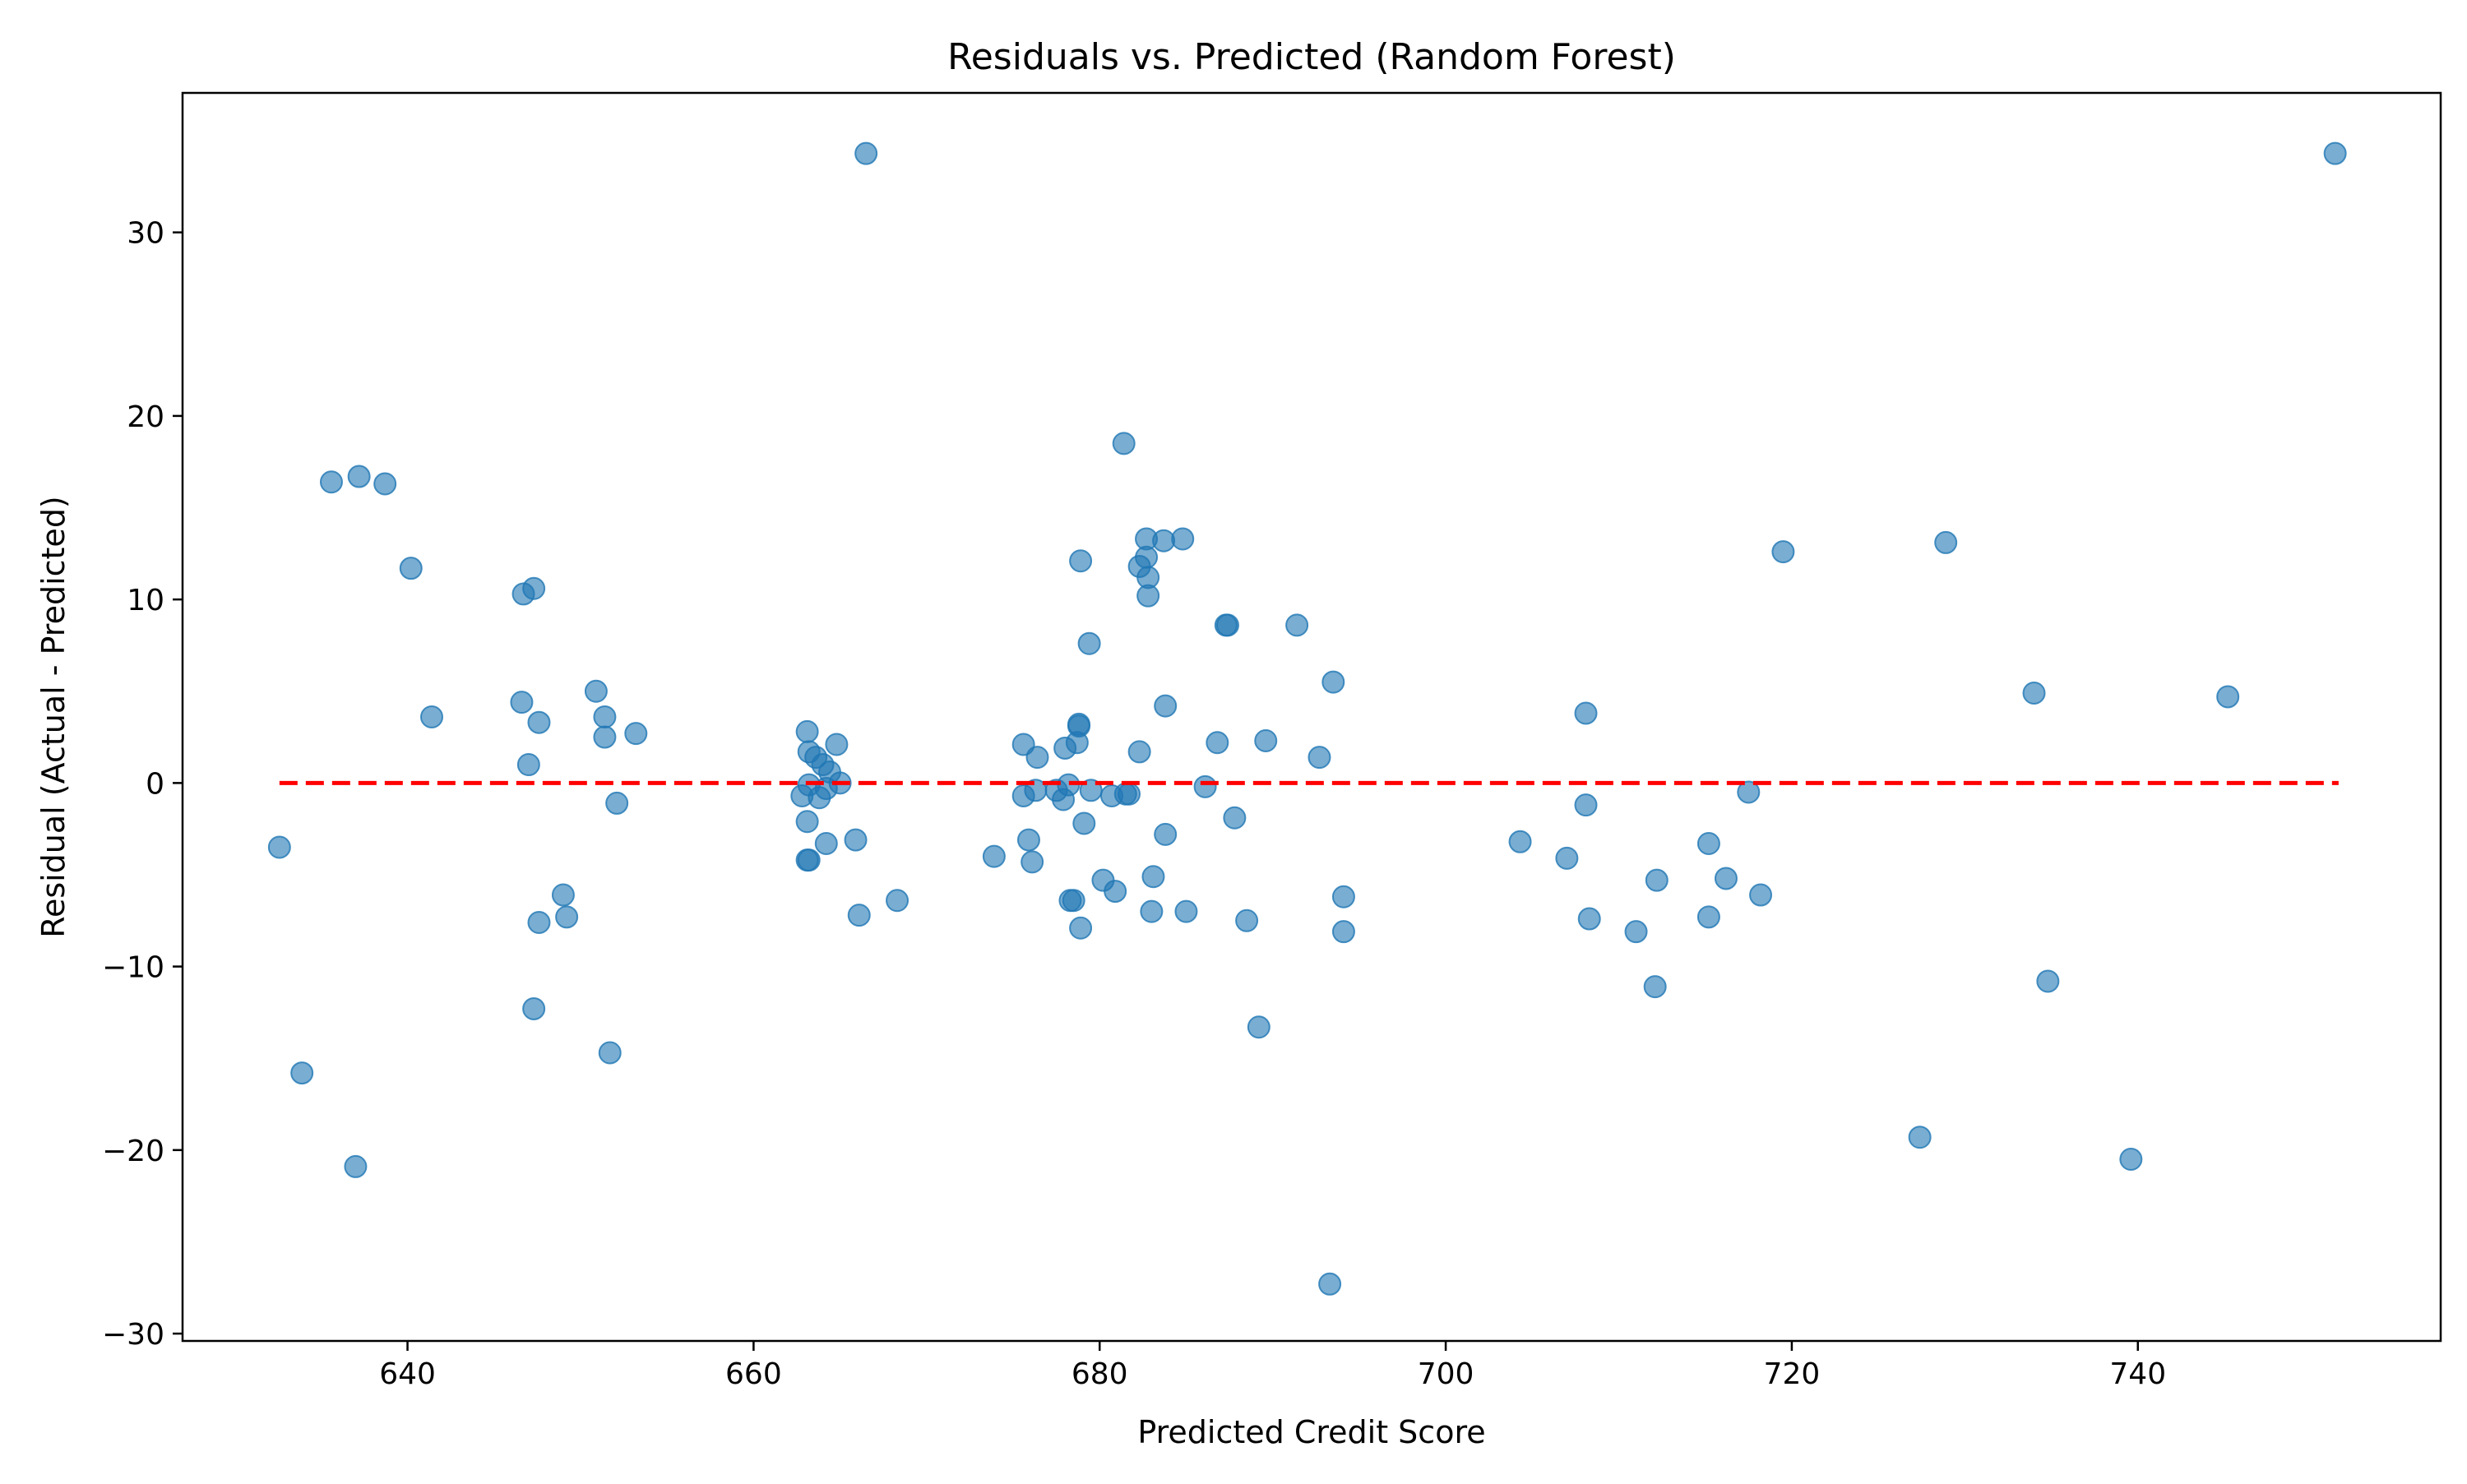  Describe the element at coordinates (145, 417) in the screenshot. I see `y-tick-label: 20` at that location.